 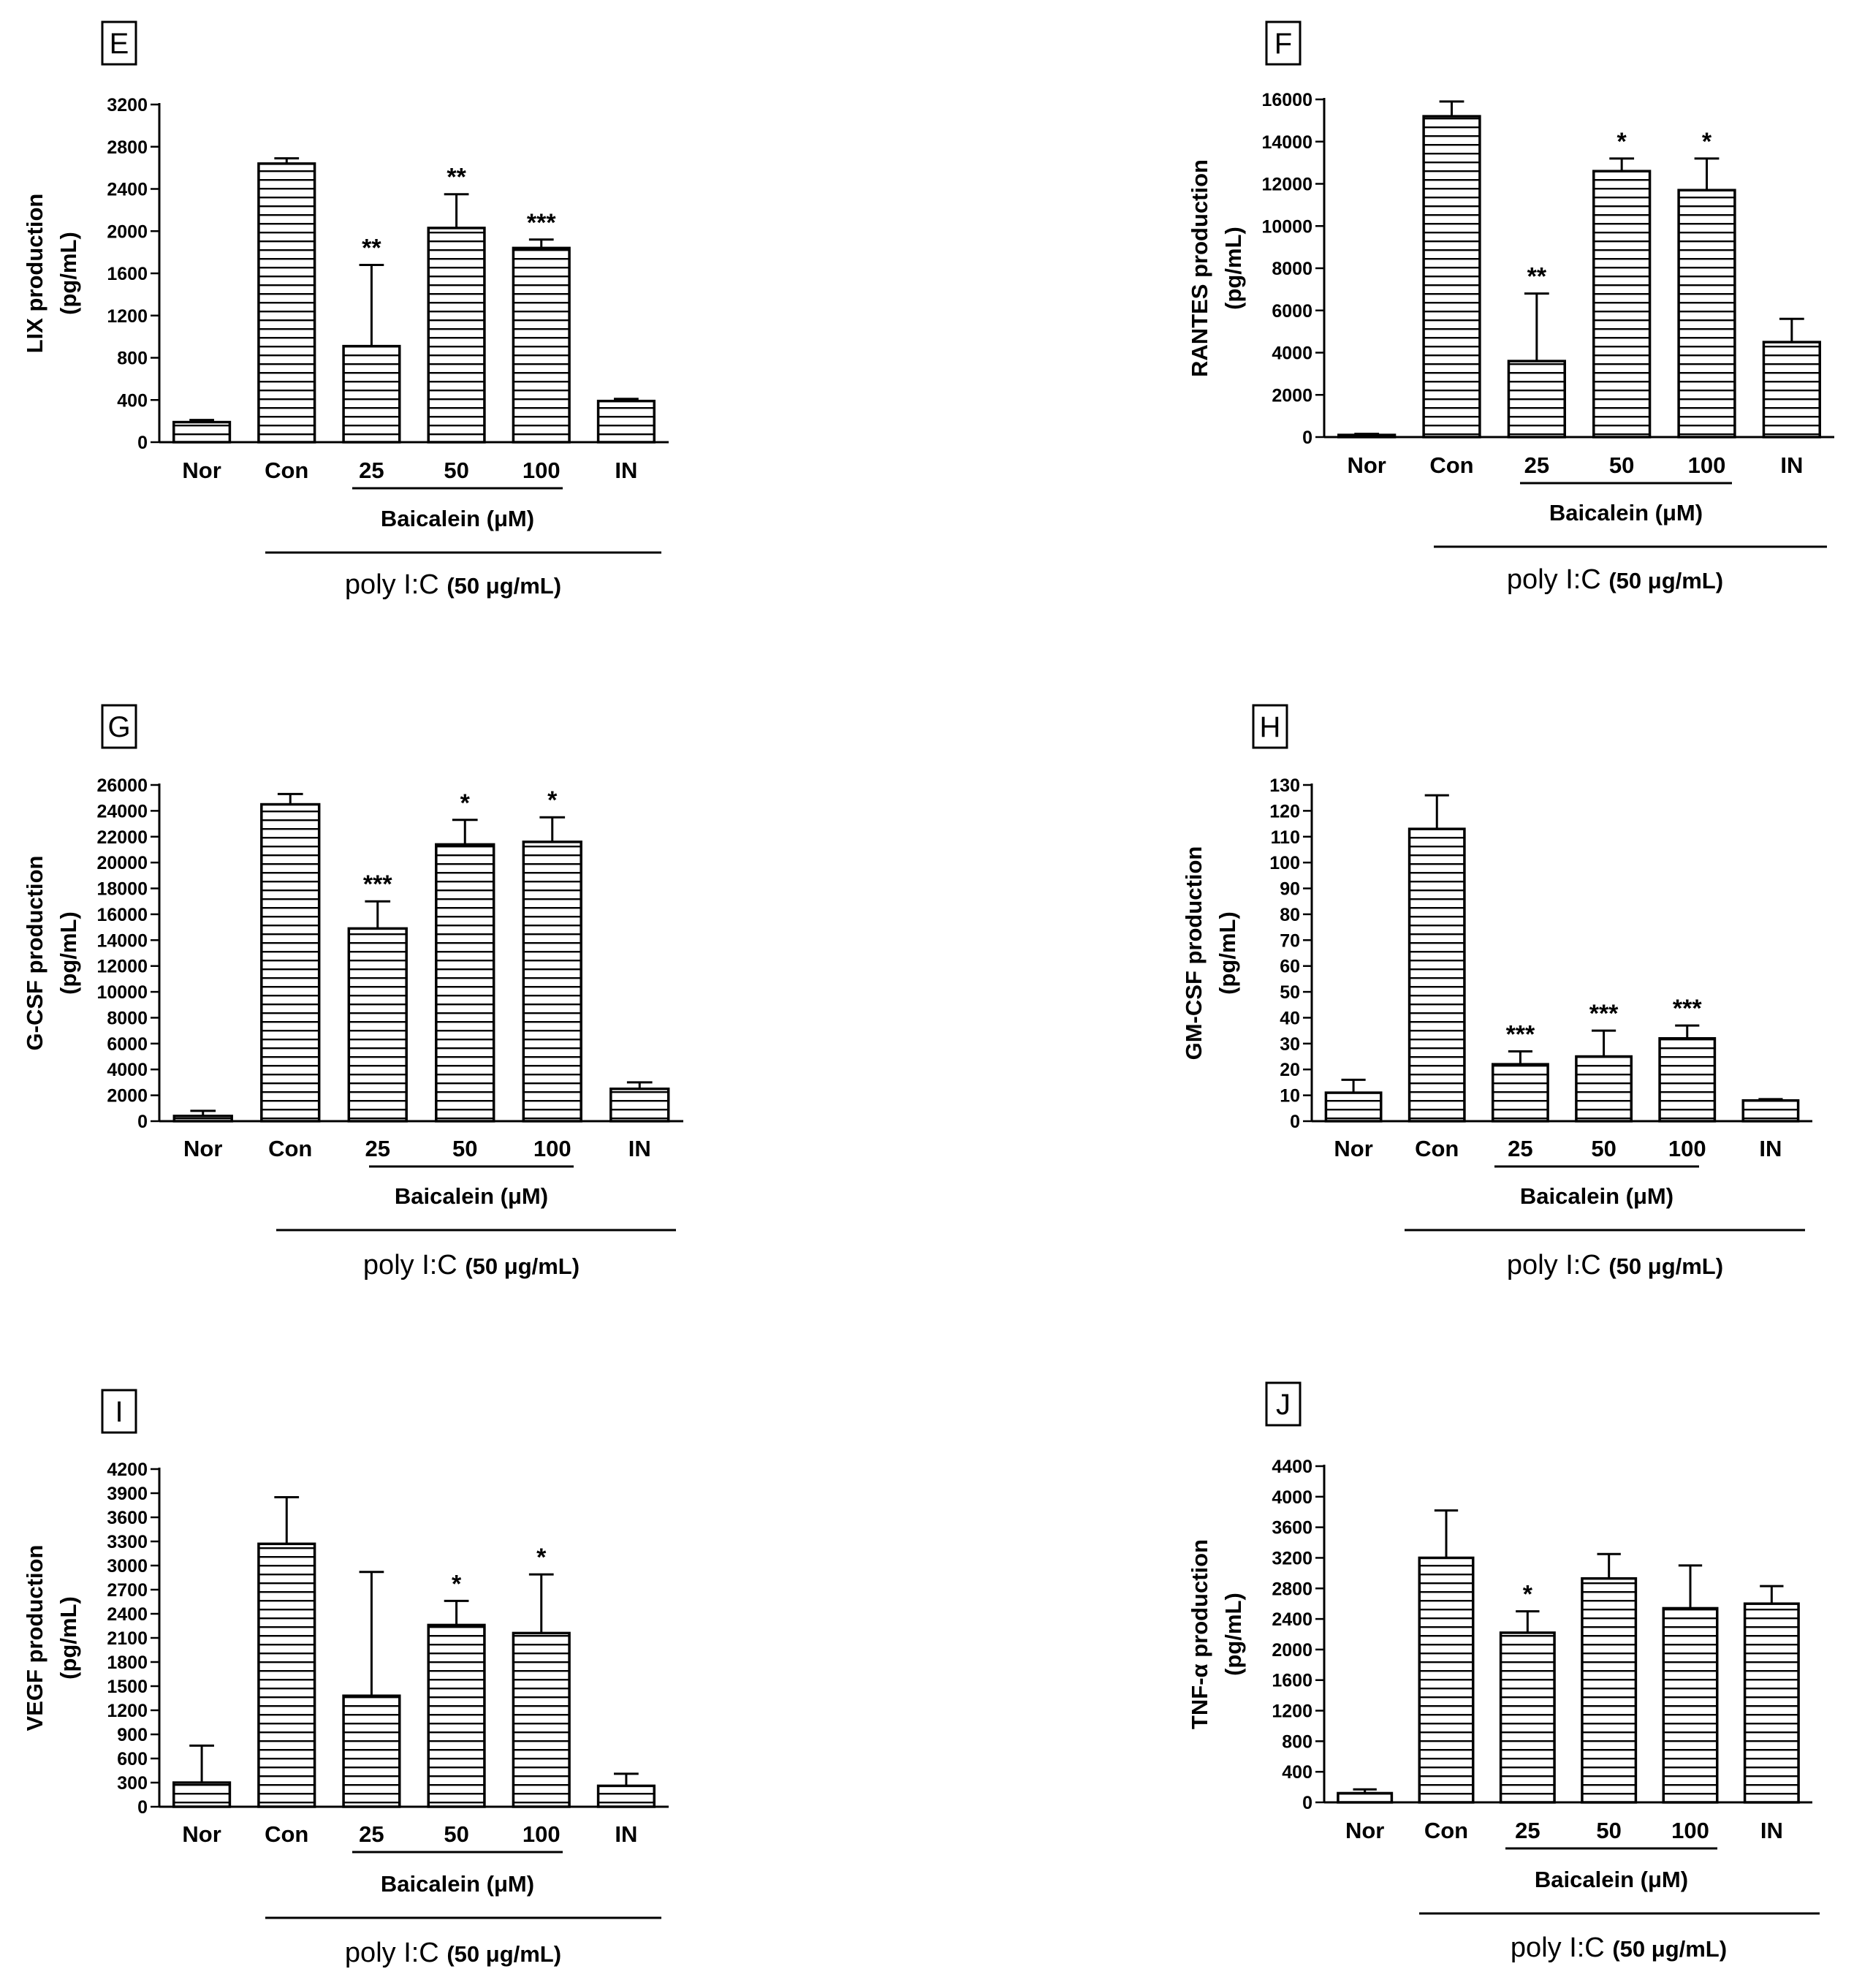 What do you see at coordinates (128, 1638) in the screenshot?
I see `y-tick-label: 2100` at bounding box center [128, 1638].